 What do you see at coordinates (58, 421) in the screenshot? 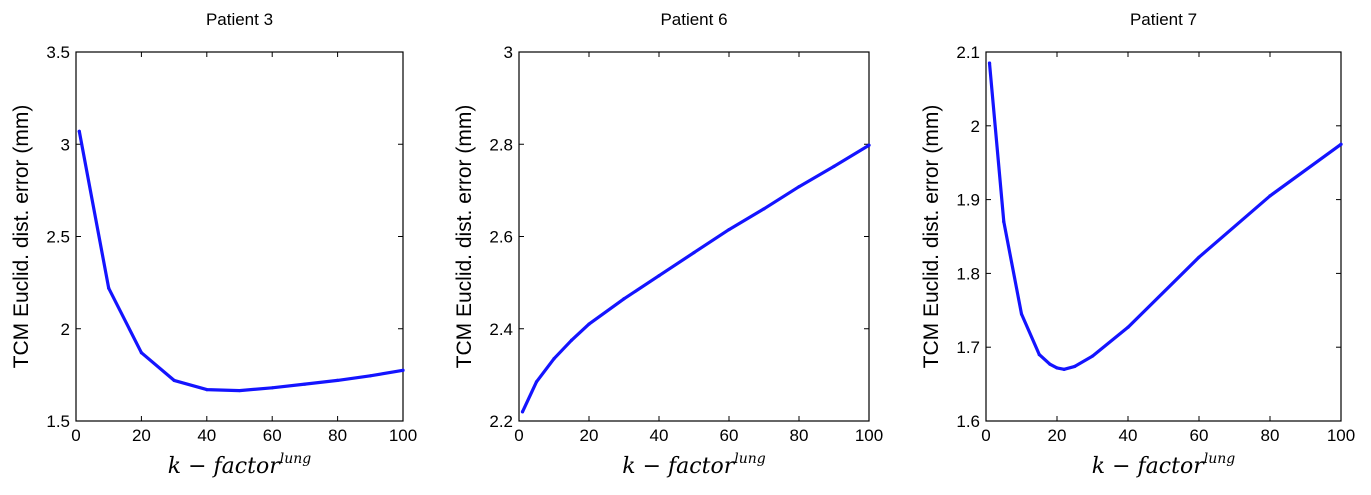
I see `y-tick-label: 1.5` at bounding box center [58, 421].